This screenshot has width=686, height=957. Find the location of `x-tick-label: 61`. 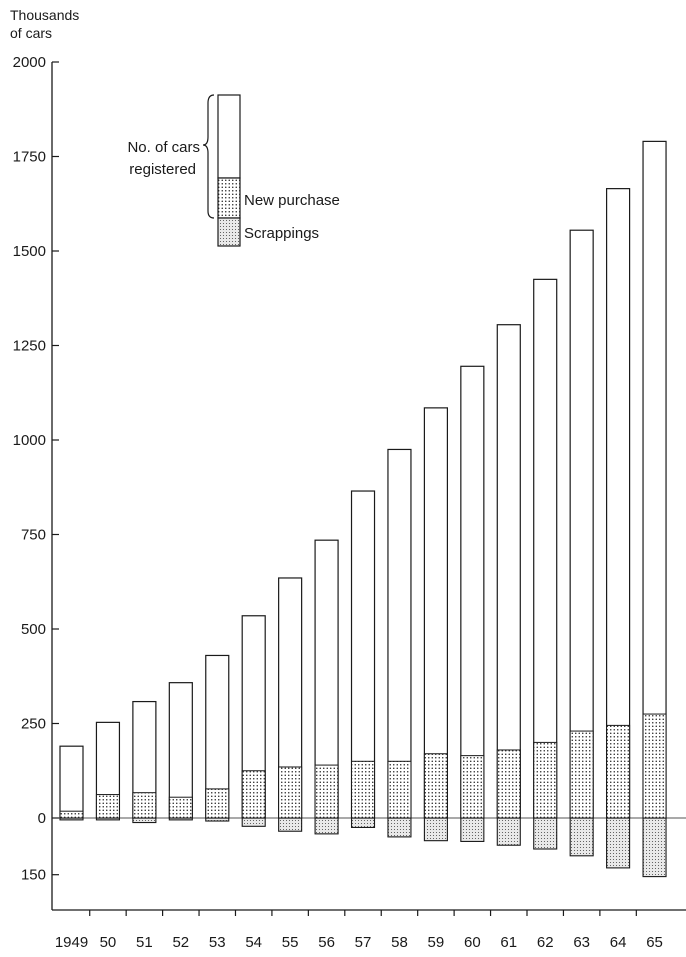

x-tick-label: 61 is located at coordinates (508, 942).